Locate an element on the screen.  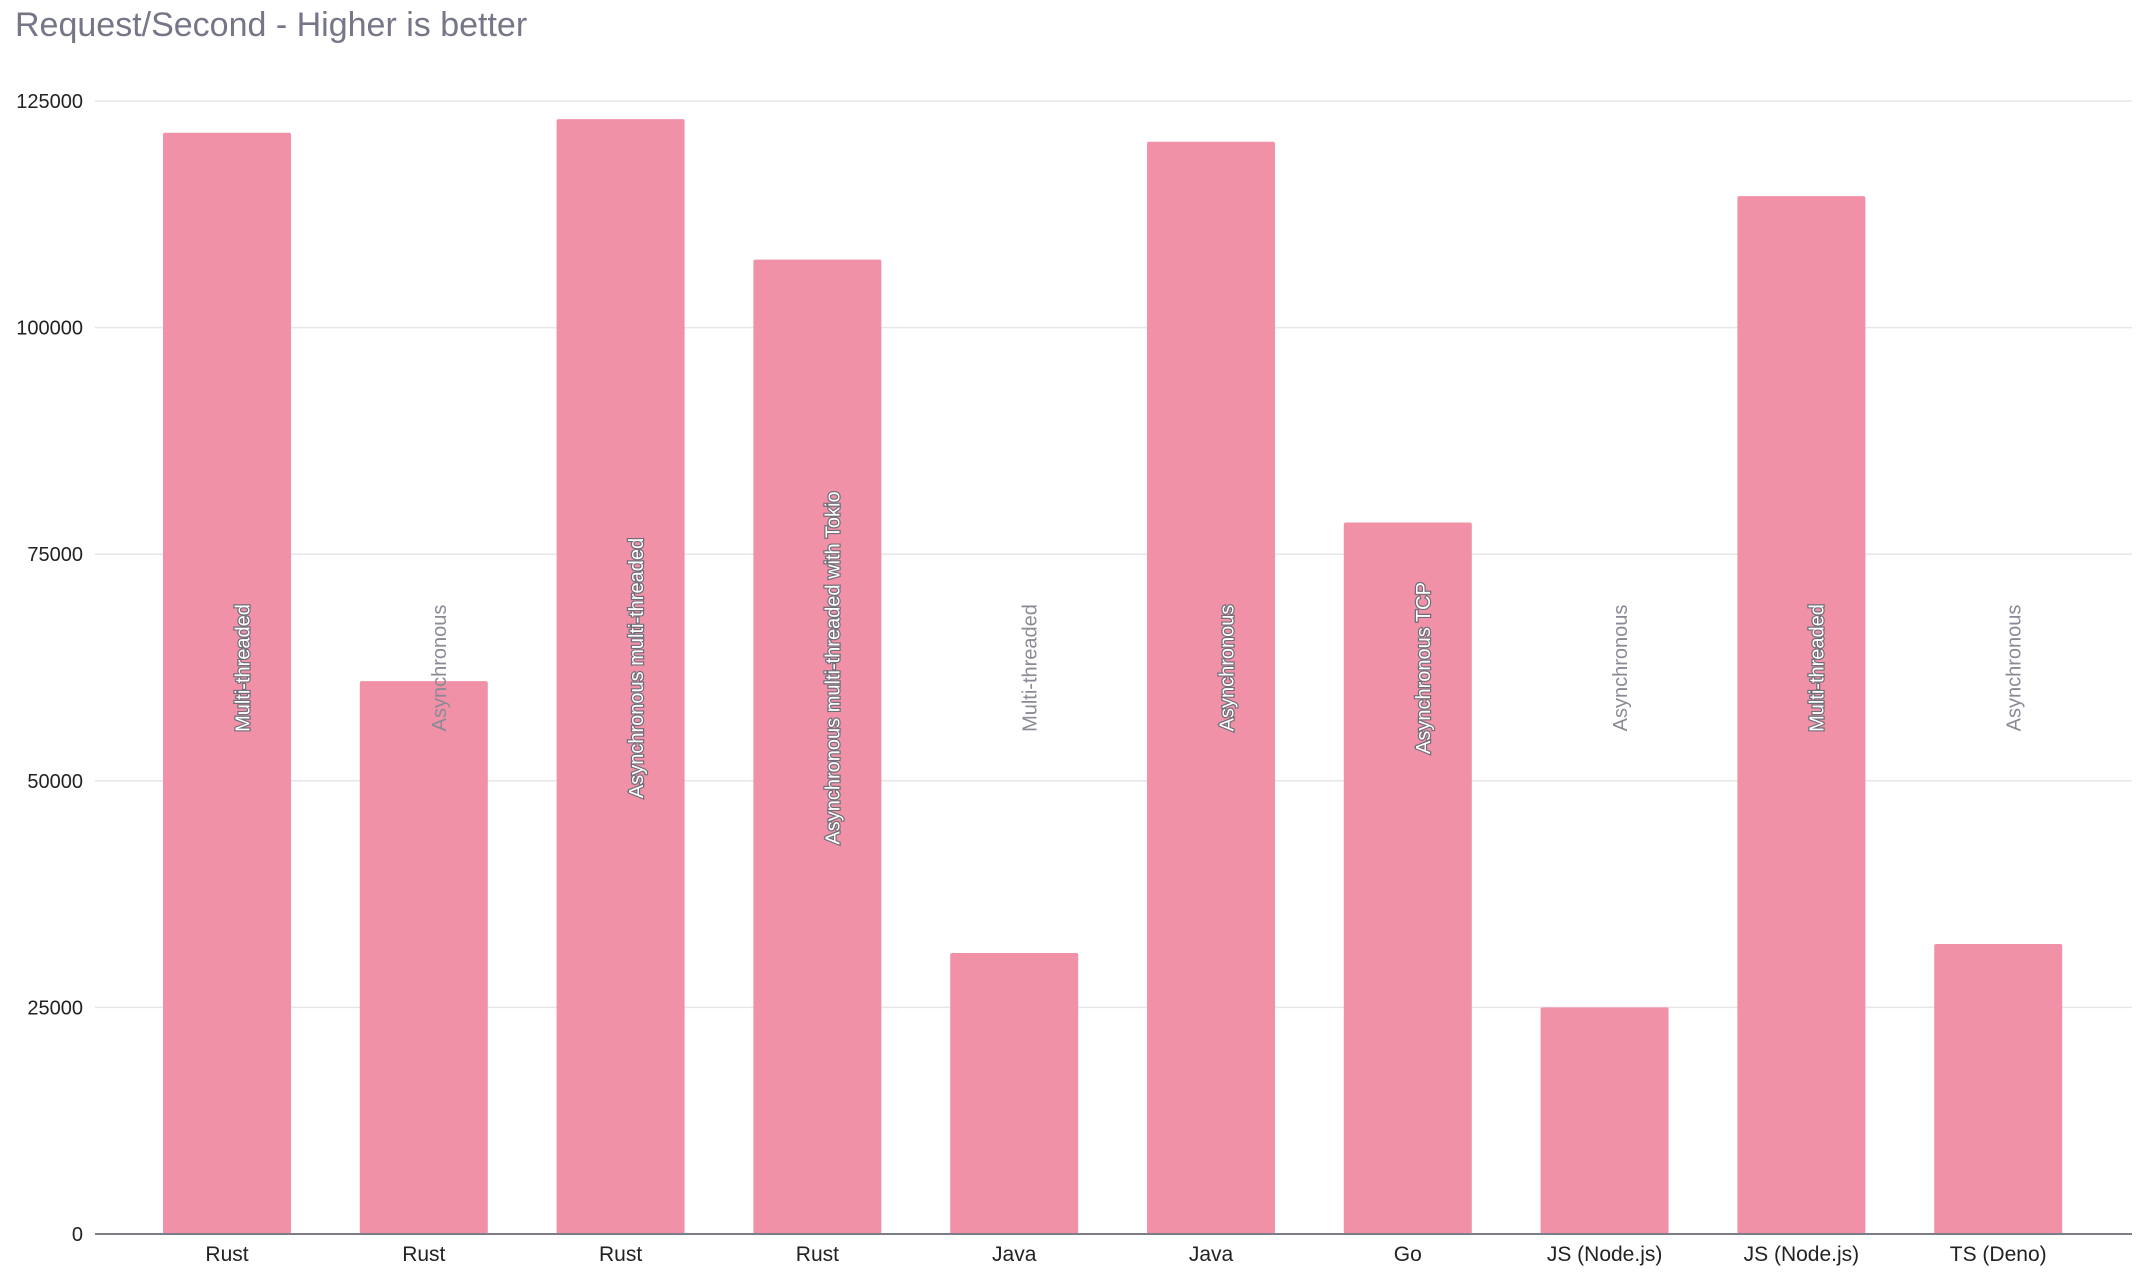
bar-label: Asynchronous multi-threaded with Tokio is located at coordinates (834, 667).